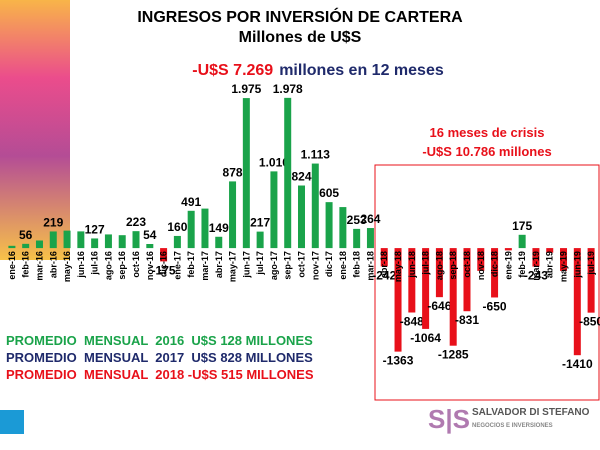 This screenshot has height=450, width=600. I want to click on value-label: -646, so click(439, 306).